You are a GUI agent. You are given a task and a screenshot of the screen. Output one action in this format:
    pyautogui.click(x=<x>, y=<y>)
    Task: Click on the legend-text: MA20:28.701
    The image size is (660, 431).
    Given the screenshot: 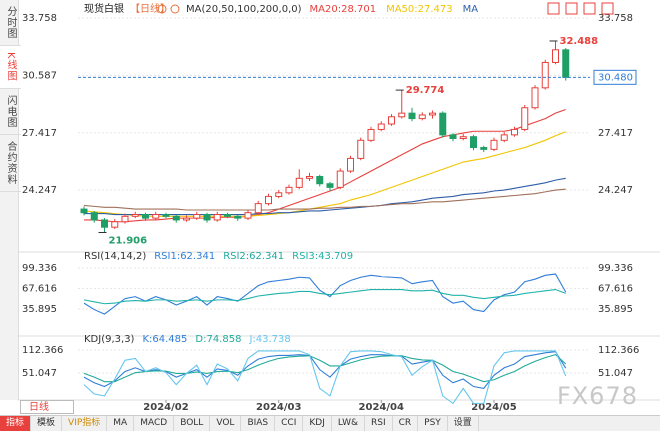 What is the action you would take?
    pyautogui.click(x=343, y=9)
    